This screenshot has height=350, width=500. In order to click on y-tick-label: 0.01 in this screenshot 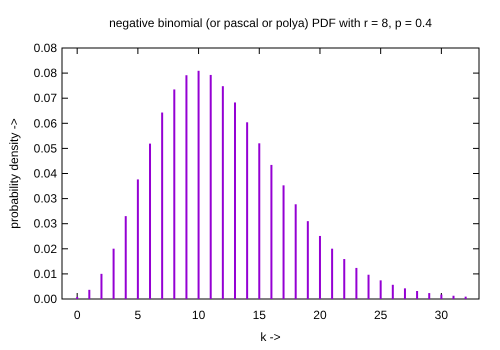, I will do `click(46, 273)`.